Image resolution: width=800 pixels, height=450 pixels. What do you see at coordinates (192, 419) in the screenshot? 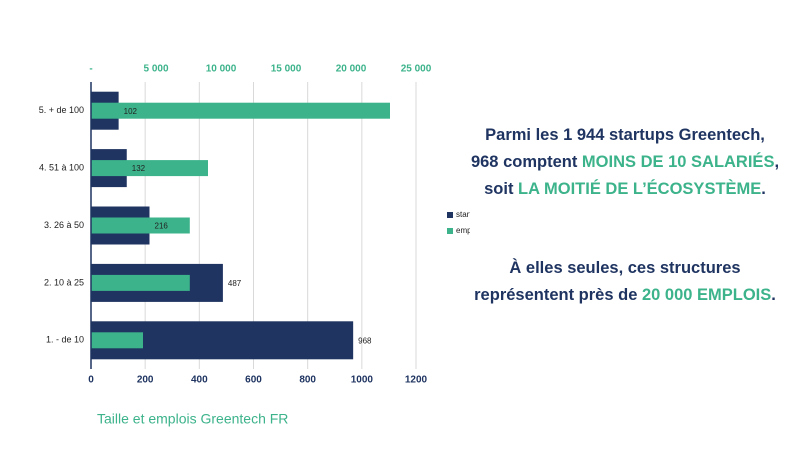
I see `caption: Taille et emplois Greentech FR` at bounding box center [192, 419].